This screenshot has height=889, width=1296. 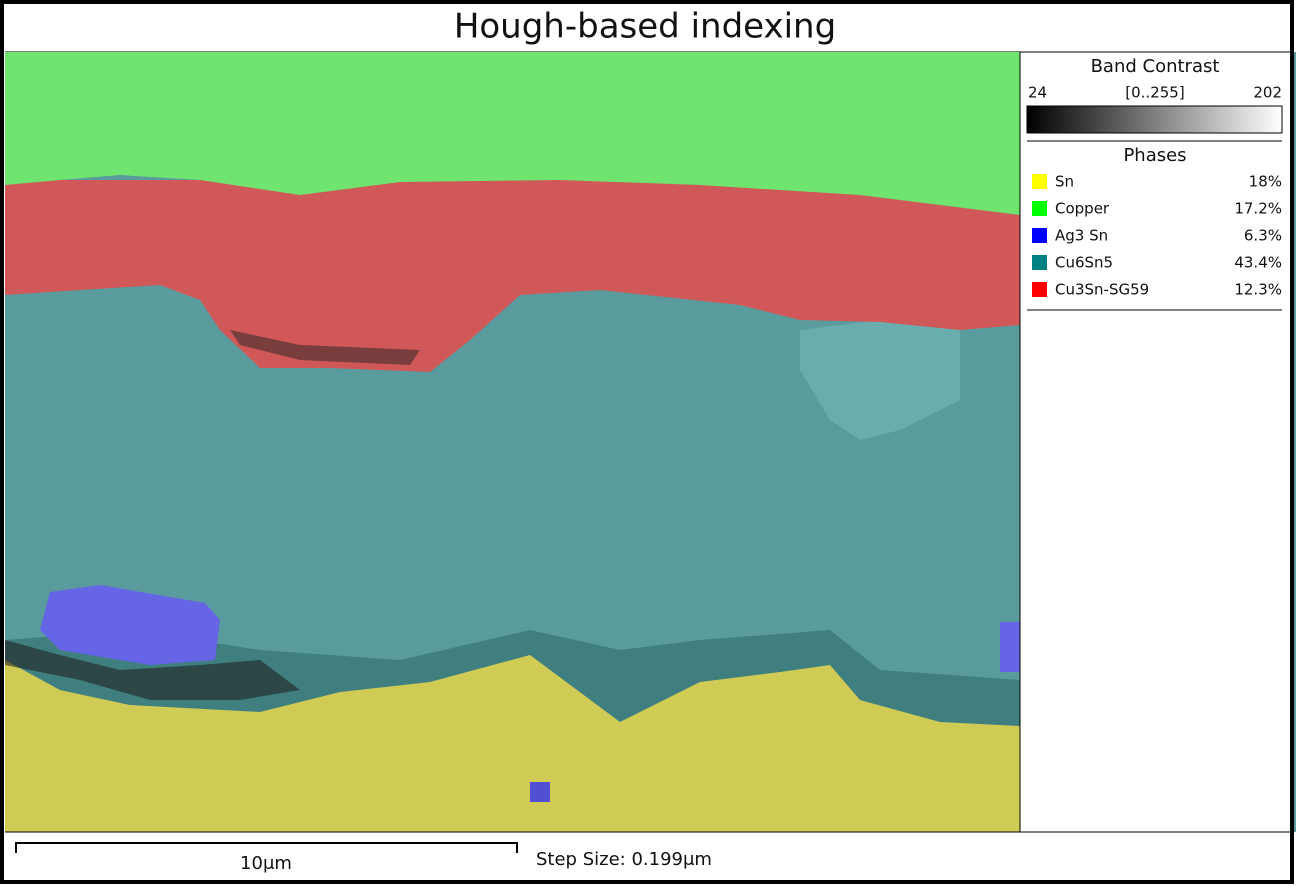 I want to click on band-contrast-scale, so click(x=1154, y=119).